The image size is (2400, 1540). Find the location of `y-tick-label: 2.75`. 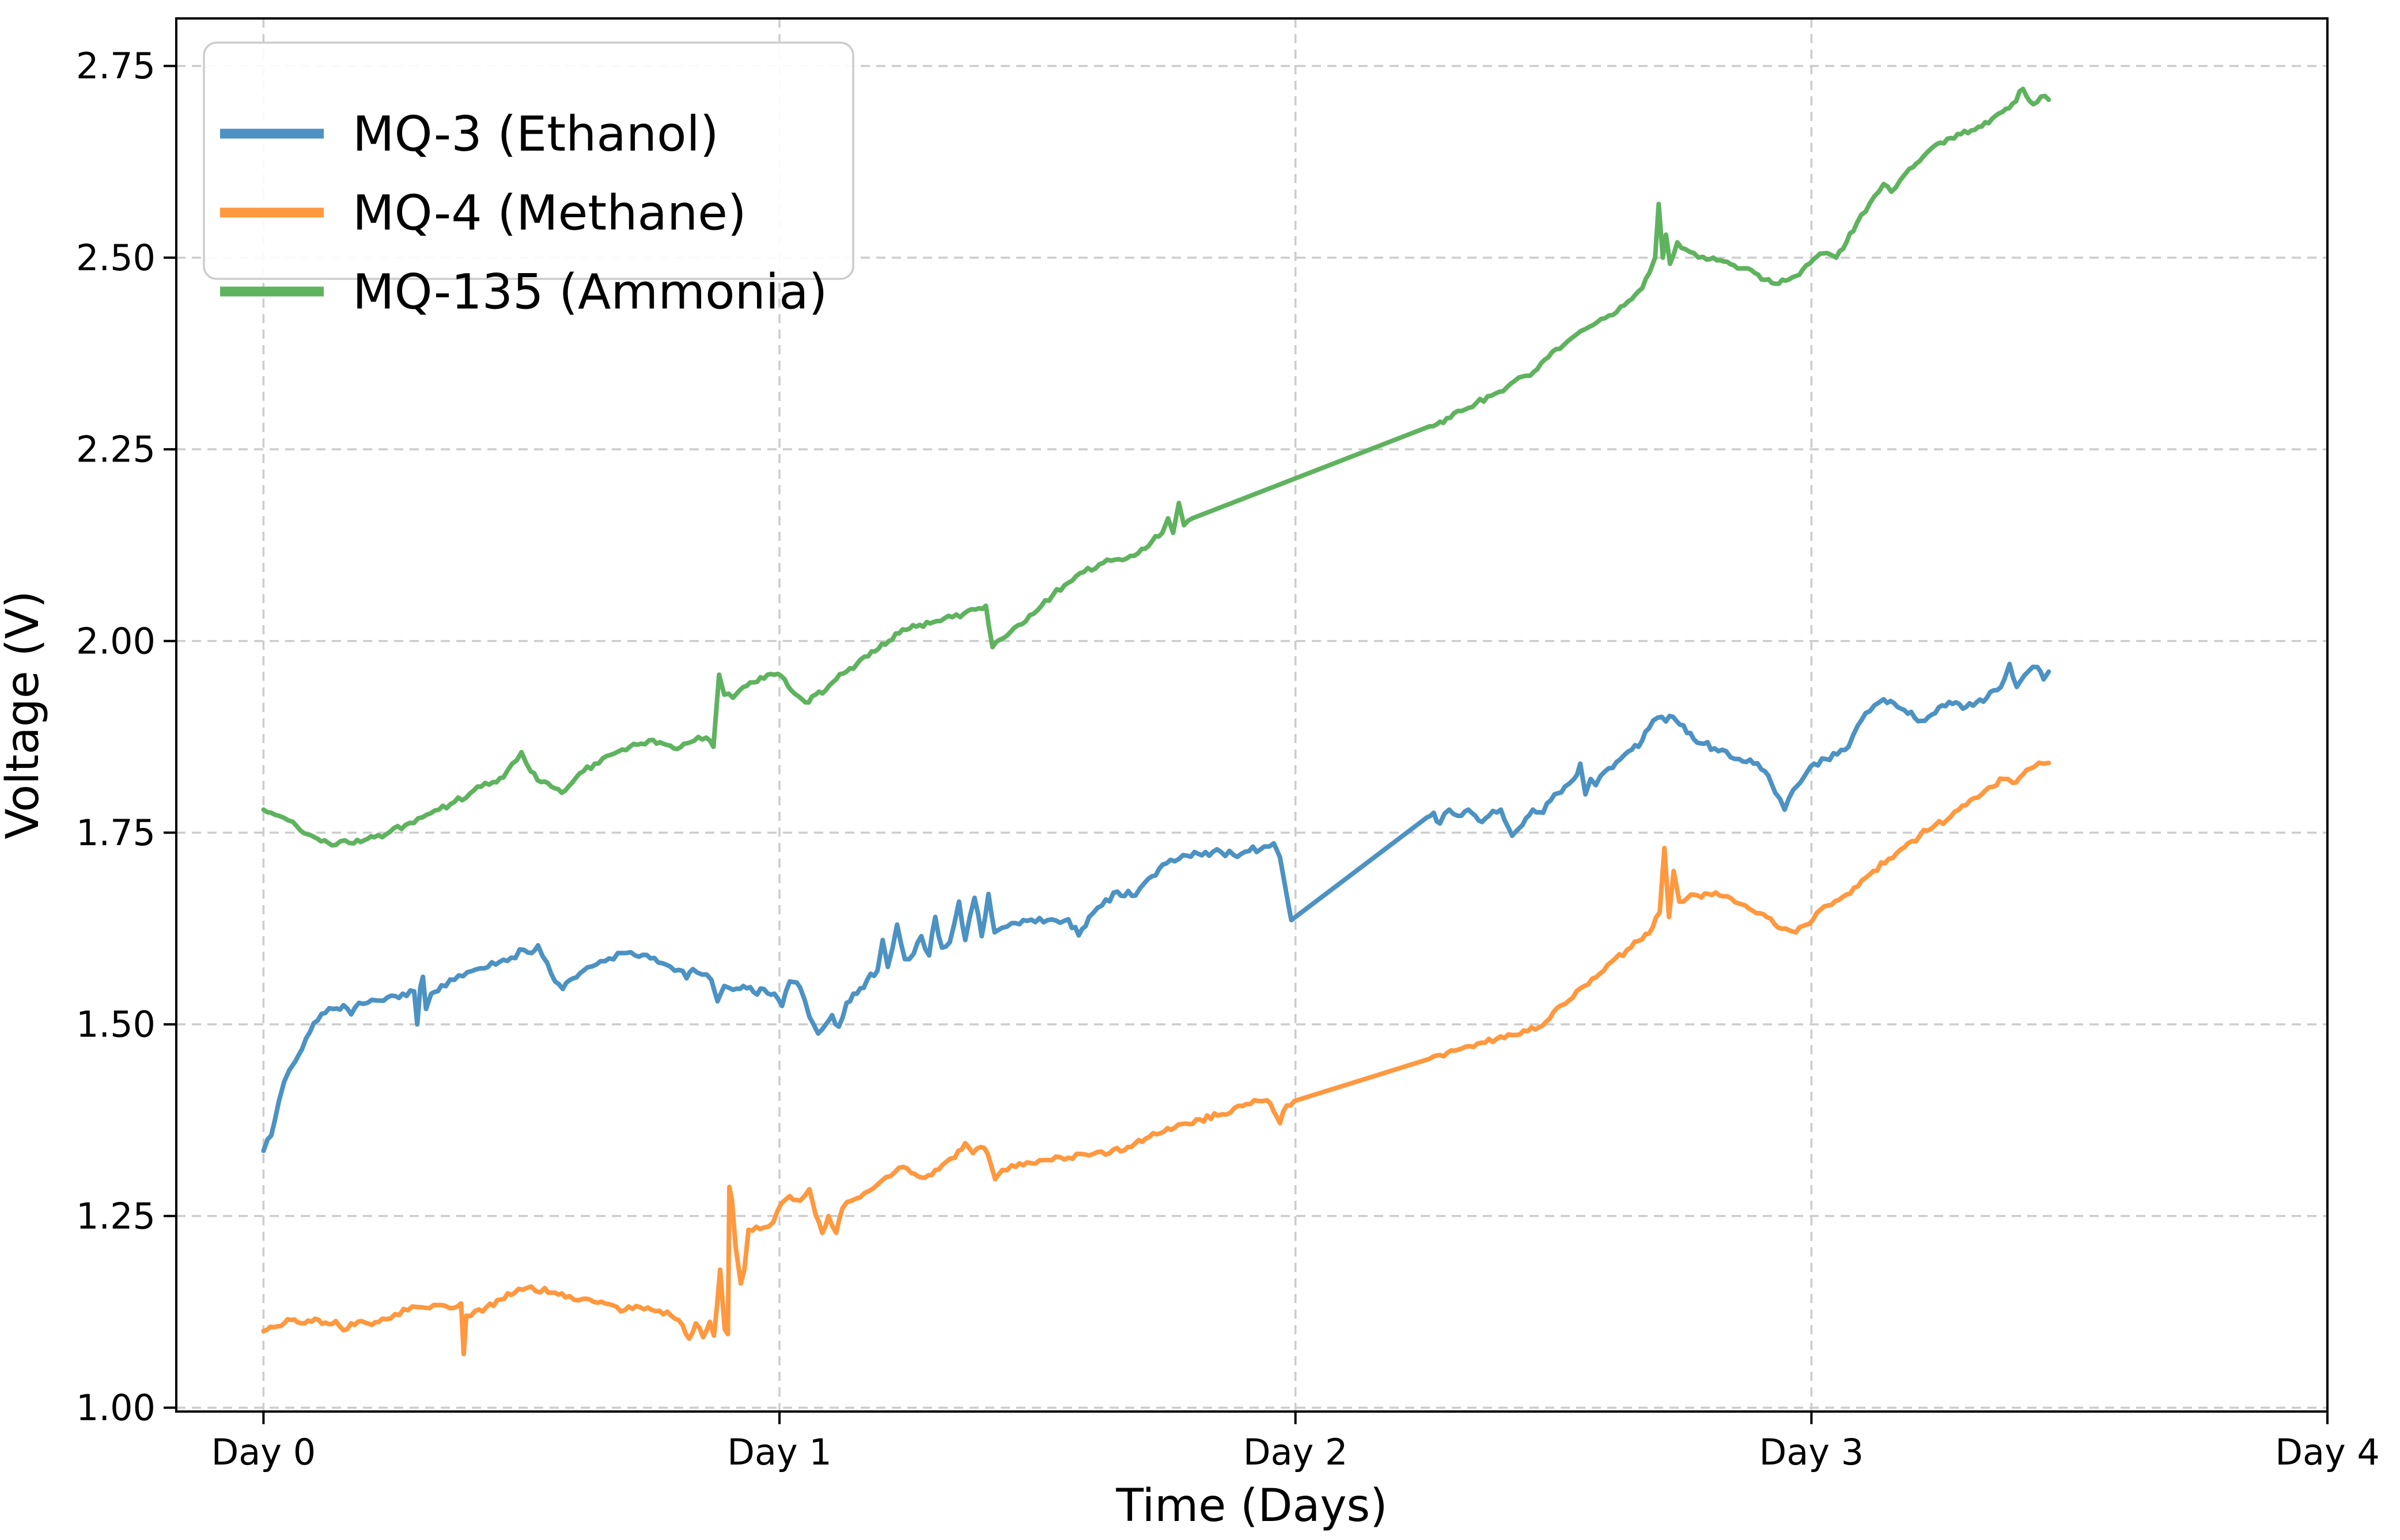

y-tick-label: 2.75 is located at coordinates (116, 66).